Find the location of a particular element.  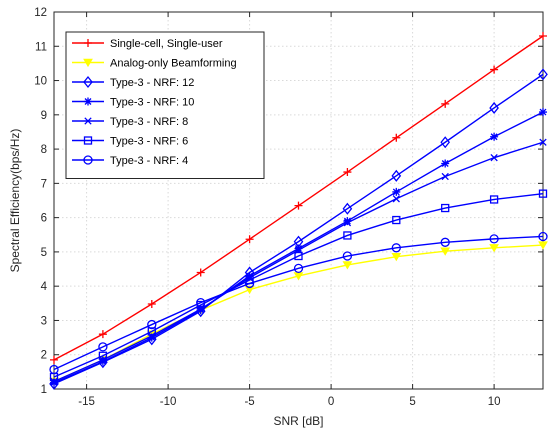

legend-label: Type-3 - NRF: 12 is located at coordinates (152, 83).